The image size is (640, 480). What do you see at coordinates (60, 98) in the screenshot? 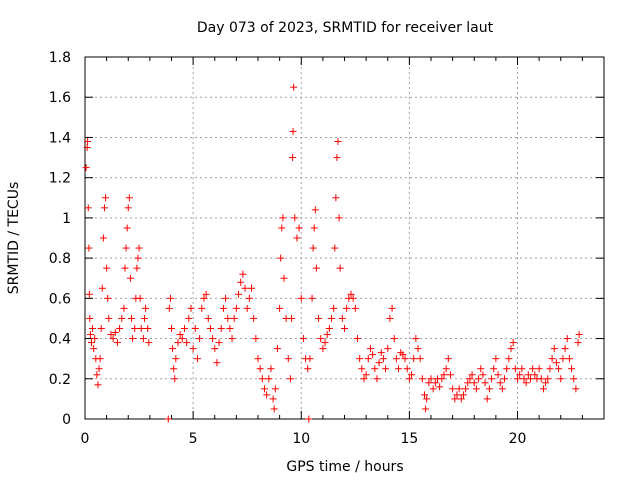
I see `y-tick-label: 1.6` at bounding box center [60, 98].